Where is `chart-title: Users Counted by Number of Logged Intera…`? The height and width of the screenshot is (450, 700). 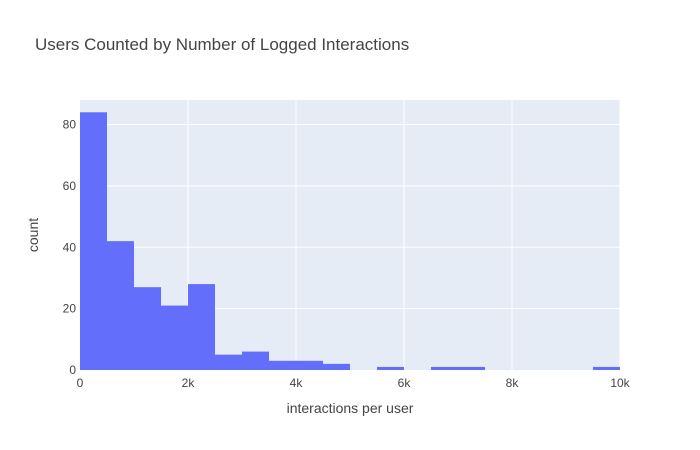
chart-title: Users Counted by Number of Logged Intera… is located at coordinates (222, 44).